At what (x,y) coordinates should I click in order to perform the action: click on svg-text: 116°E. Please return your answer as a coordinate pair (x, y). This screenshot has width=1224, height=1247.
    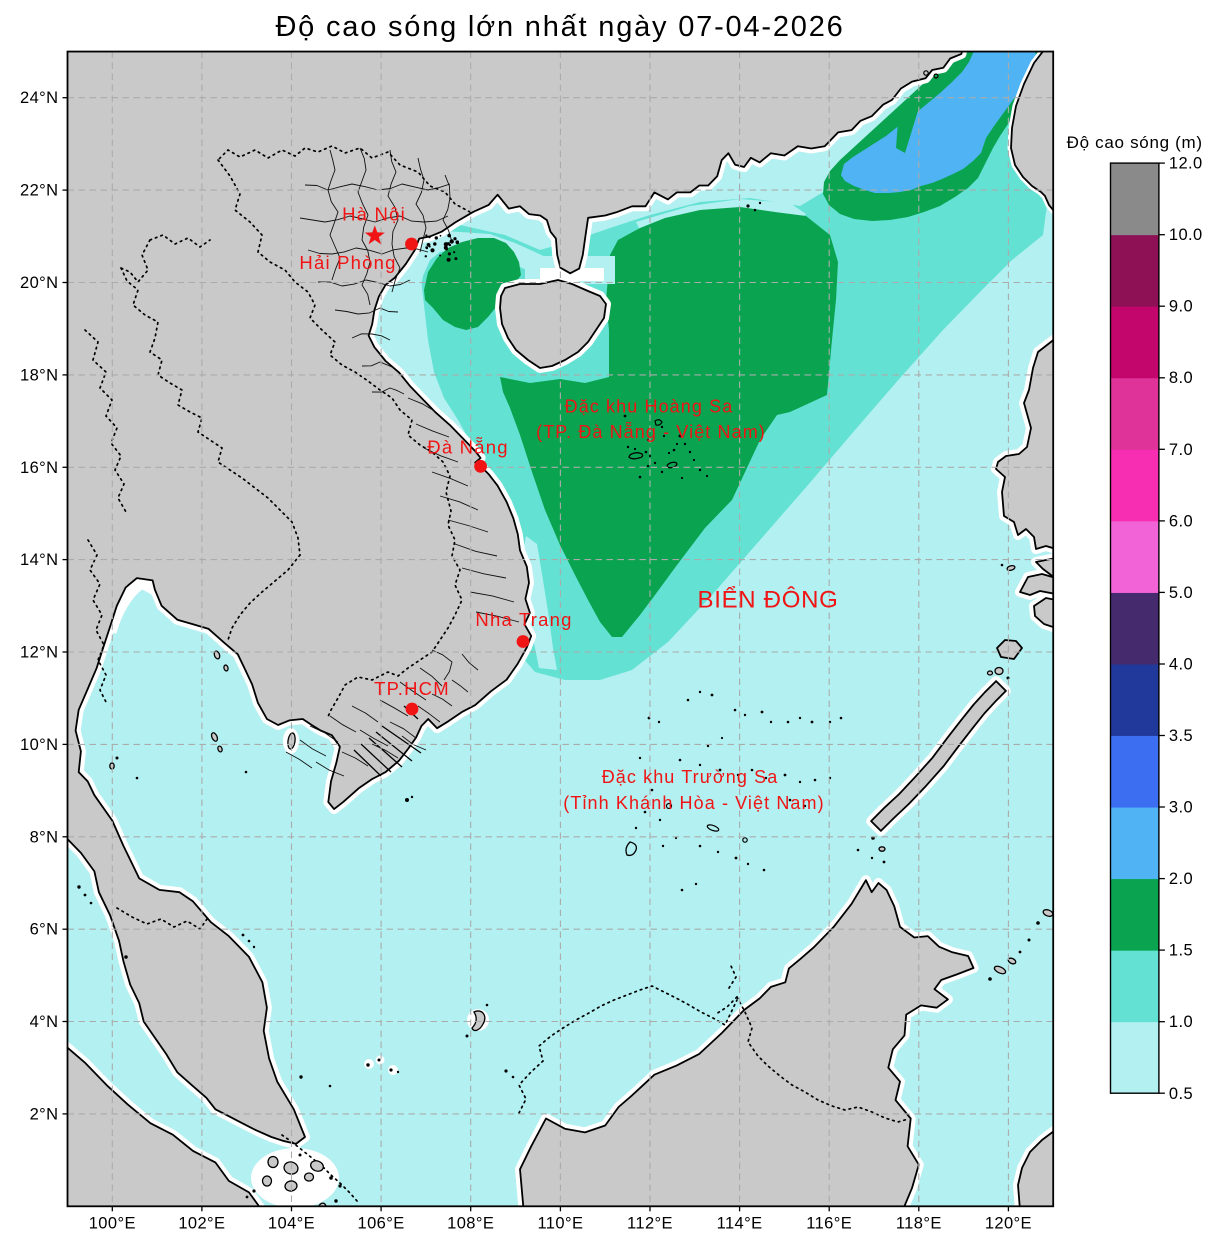
    Looking at the image, I should click on (829, 1223).